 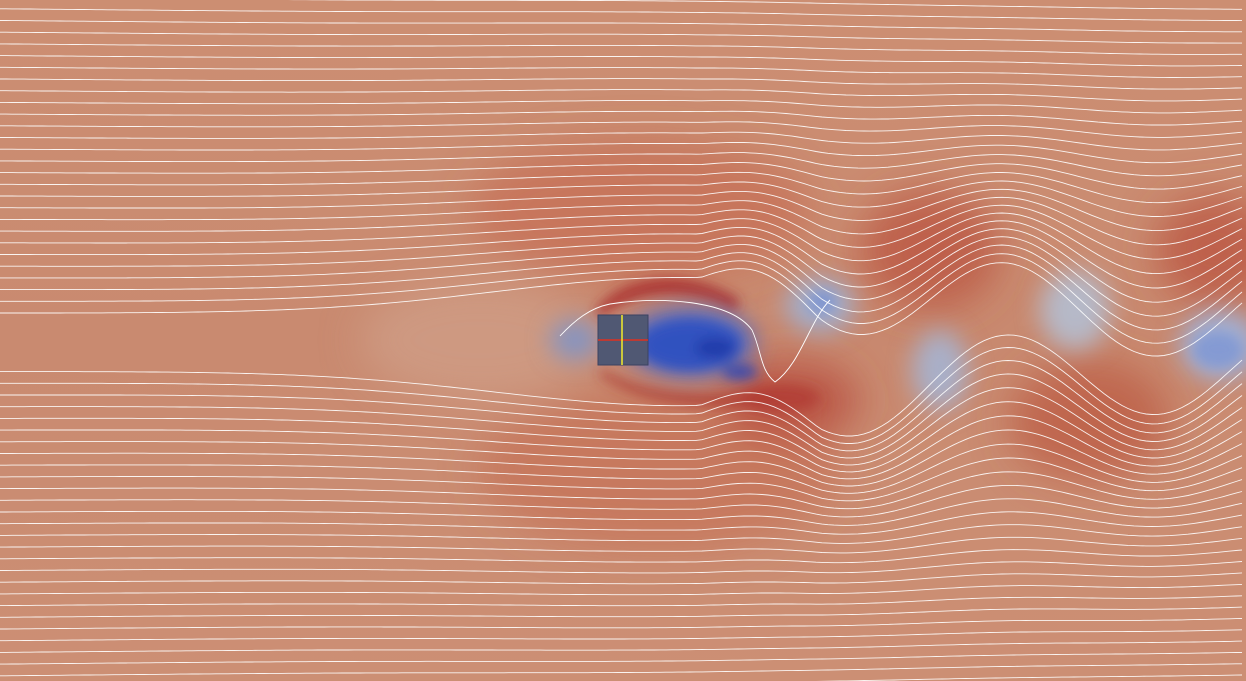 What do you see at coordinates (623, 340) in the screenshot?
I see `square-obstacle` at bounding box center [623, 340].